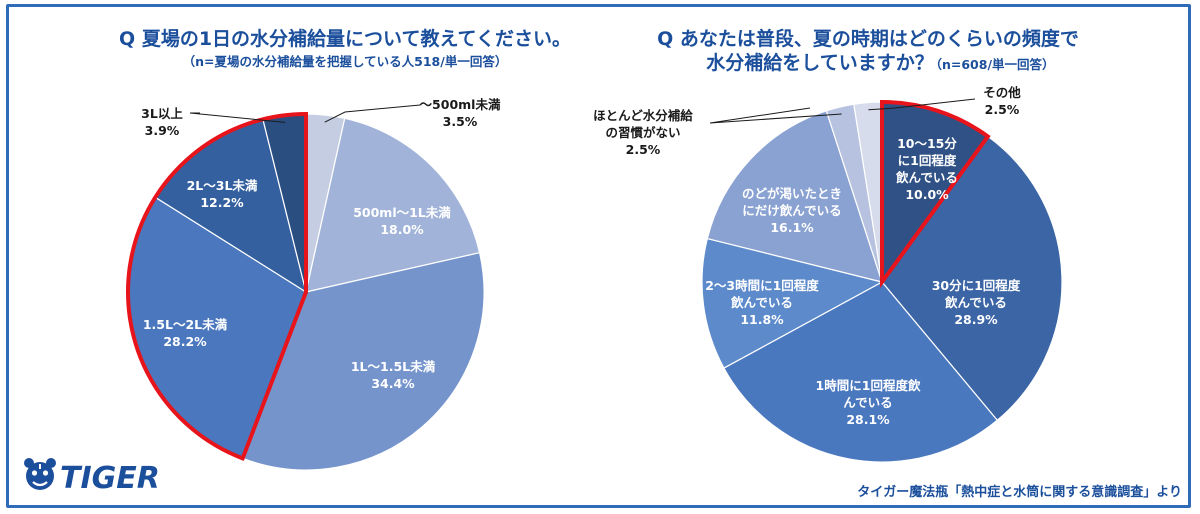  I want to click on slice-label: 1.5L〜2L未満, so click(185, 324).